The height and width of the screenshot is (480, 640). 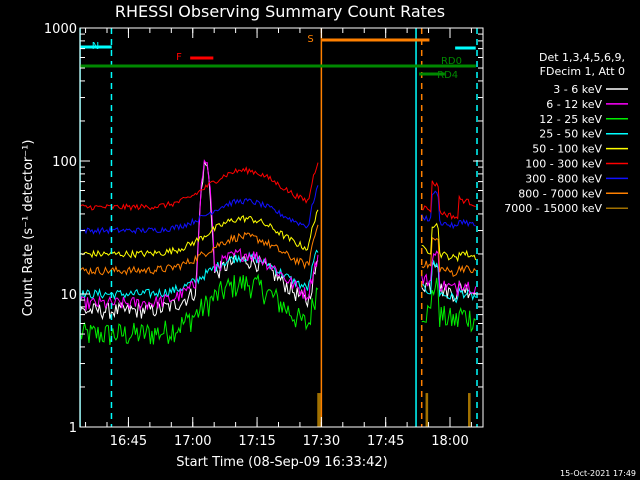 I want to click on timestamp: 15-Oct-2021 17:49, so click(x=598, y=473).